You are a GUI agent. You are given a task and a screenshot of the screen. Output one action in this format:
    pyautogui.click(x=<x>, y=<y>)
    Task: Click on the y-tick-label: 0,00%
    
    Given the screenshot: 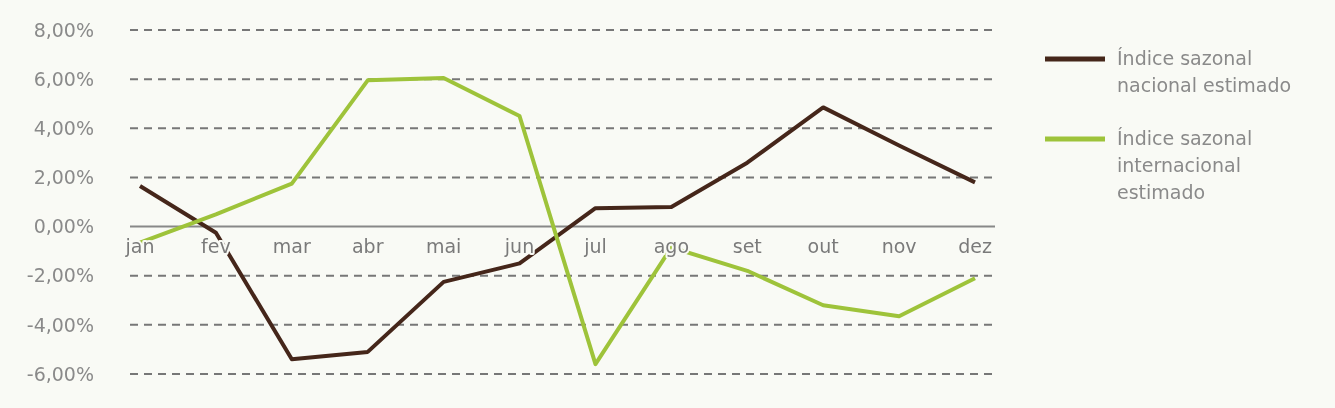 What is the action you would take?
    pyautogui.click(x=63, y=226)
    